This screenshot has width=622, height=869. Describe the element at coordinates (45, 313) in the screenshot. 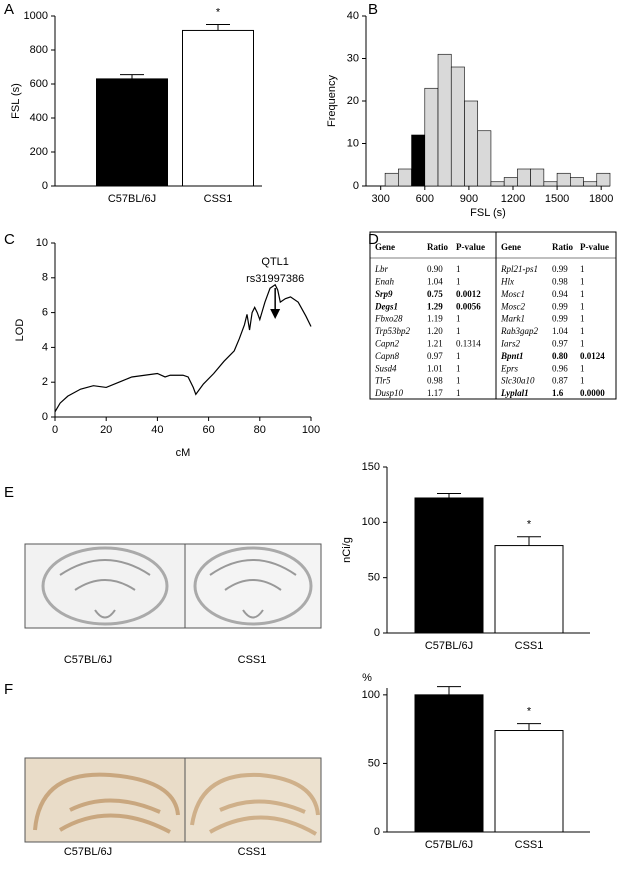

I see `y-tick-label: 6` at that location.